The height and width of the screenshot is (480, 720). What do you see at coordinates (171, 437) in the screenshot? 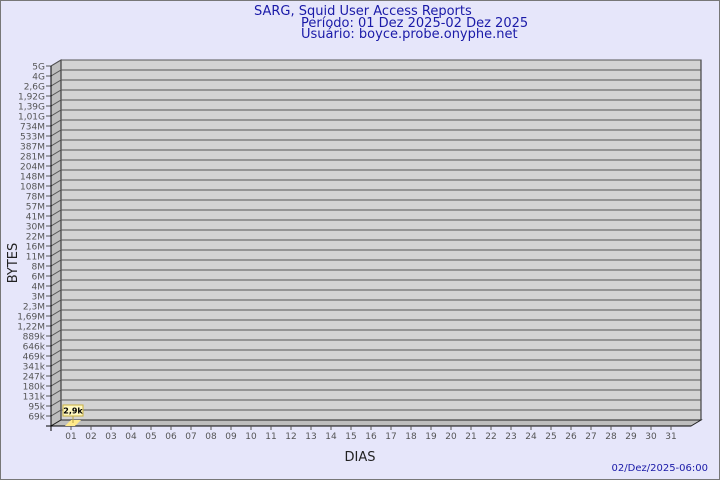
I see `x-tick-label: 06` at bounding box center [171, 437].